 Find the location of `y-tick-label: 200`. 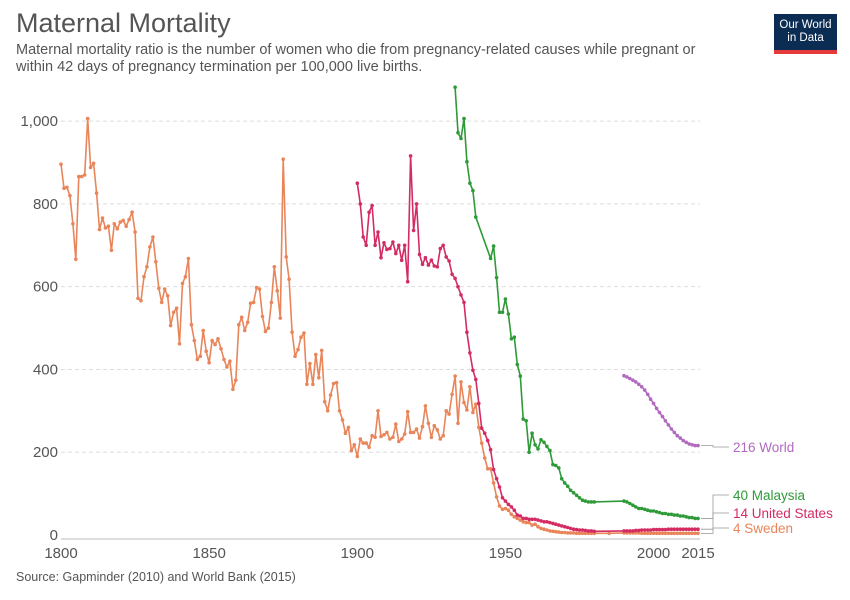

y-tick-label: 200 is located at coordinates (45, 452).